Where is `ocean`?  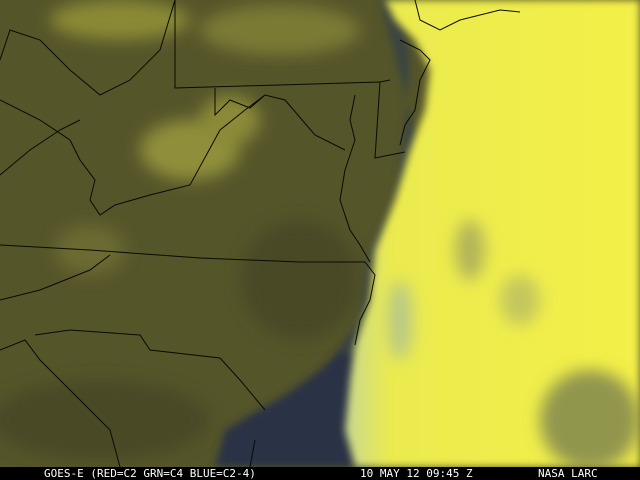
ocean is located at coordinates (292, 398).